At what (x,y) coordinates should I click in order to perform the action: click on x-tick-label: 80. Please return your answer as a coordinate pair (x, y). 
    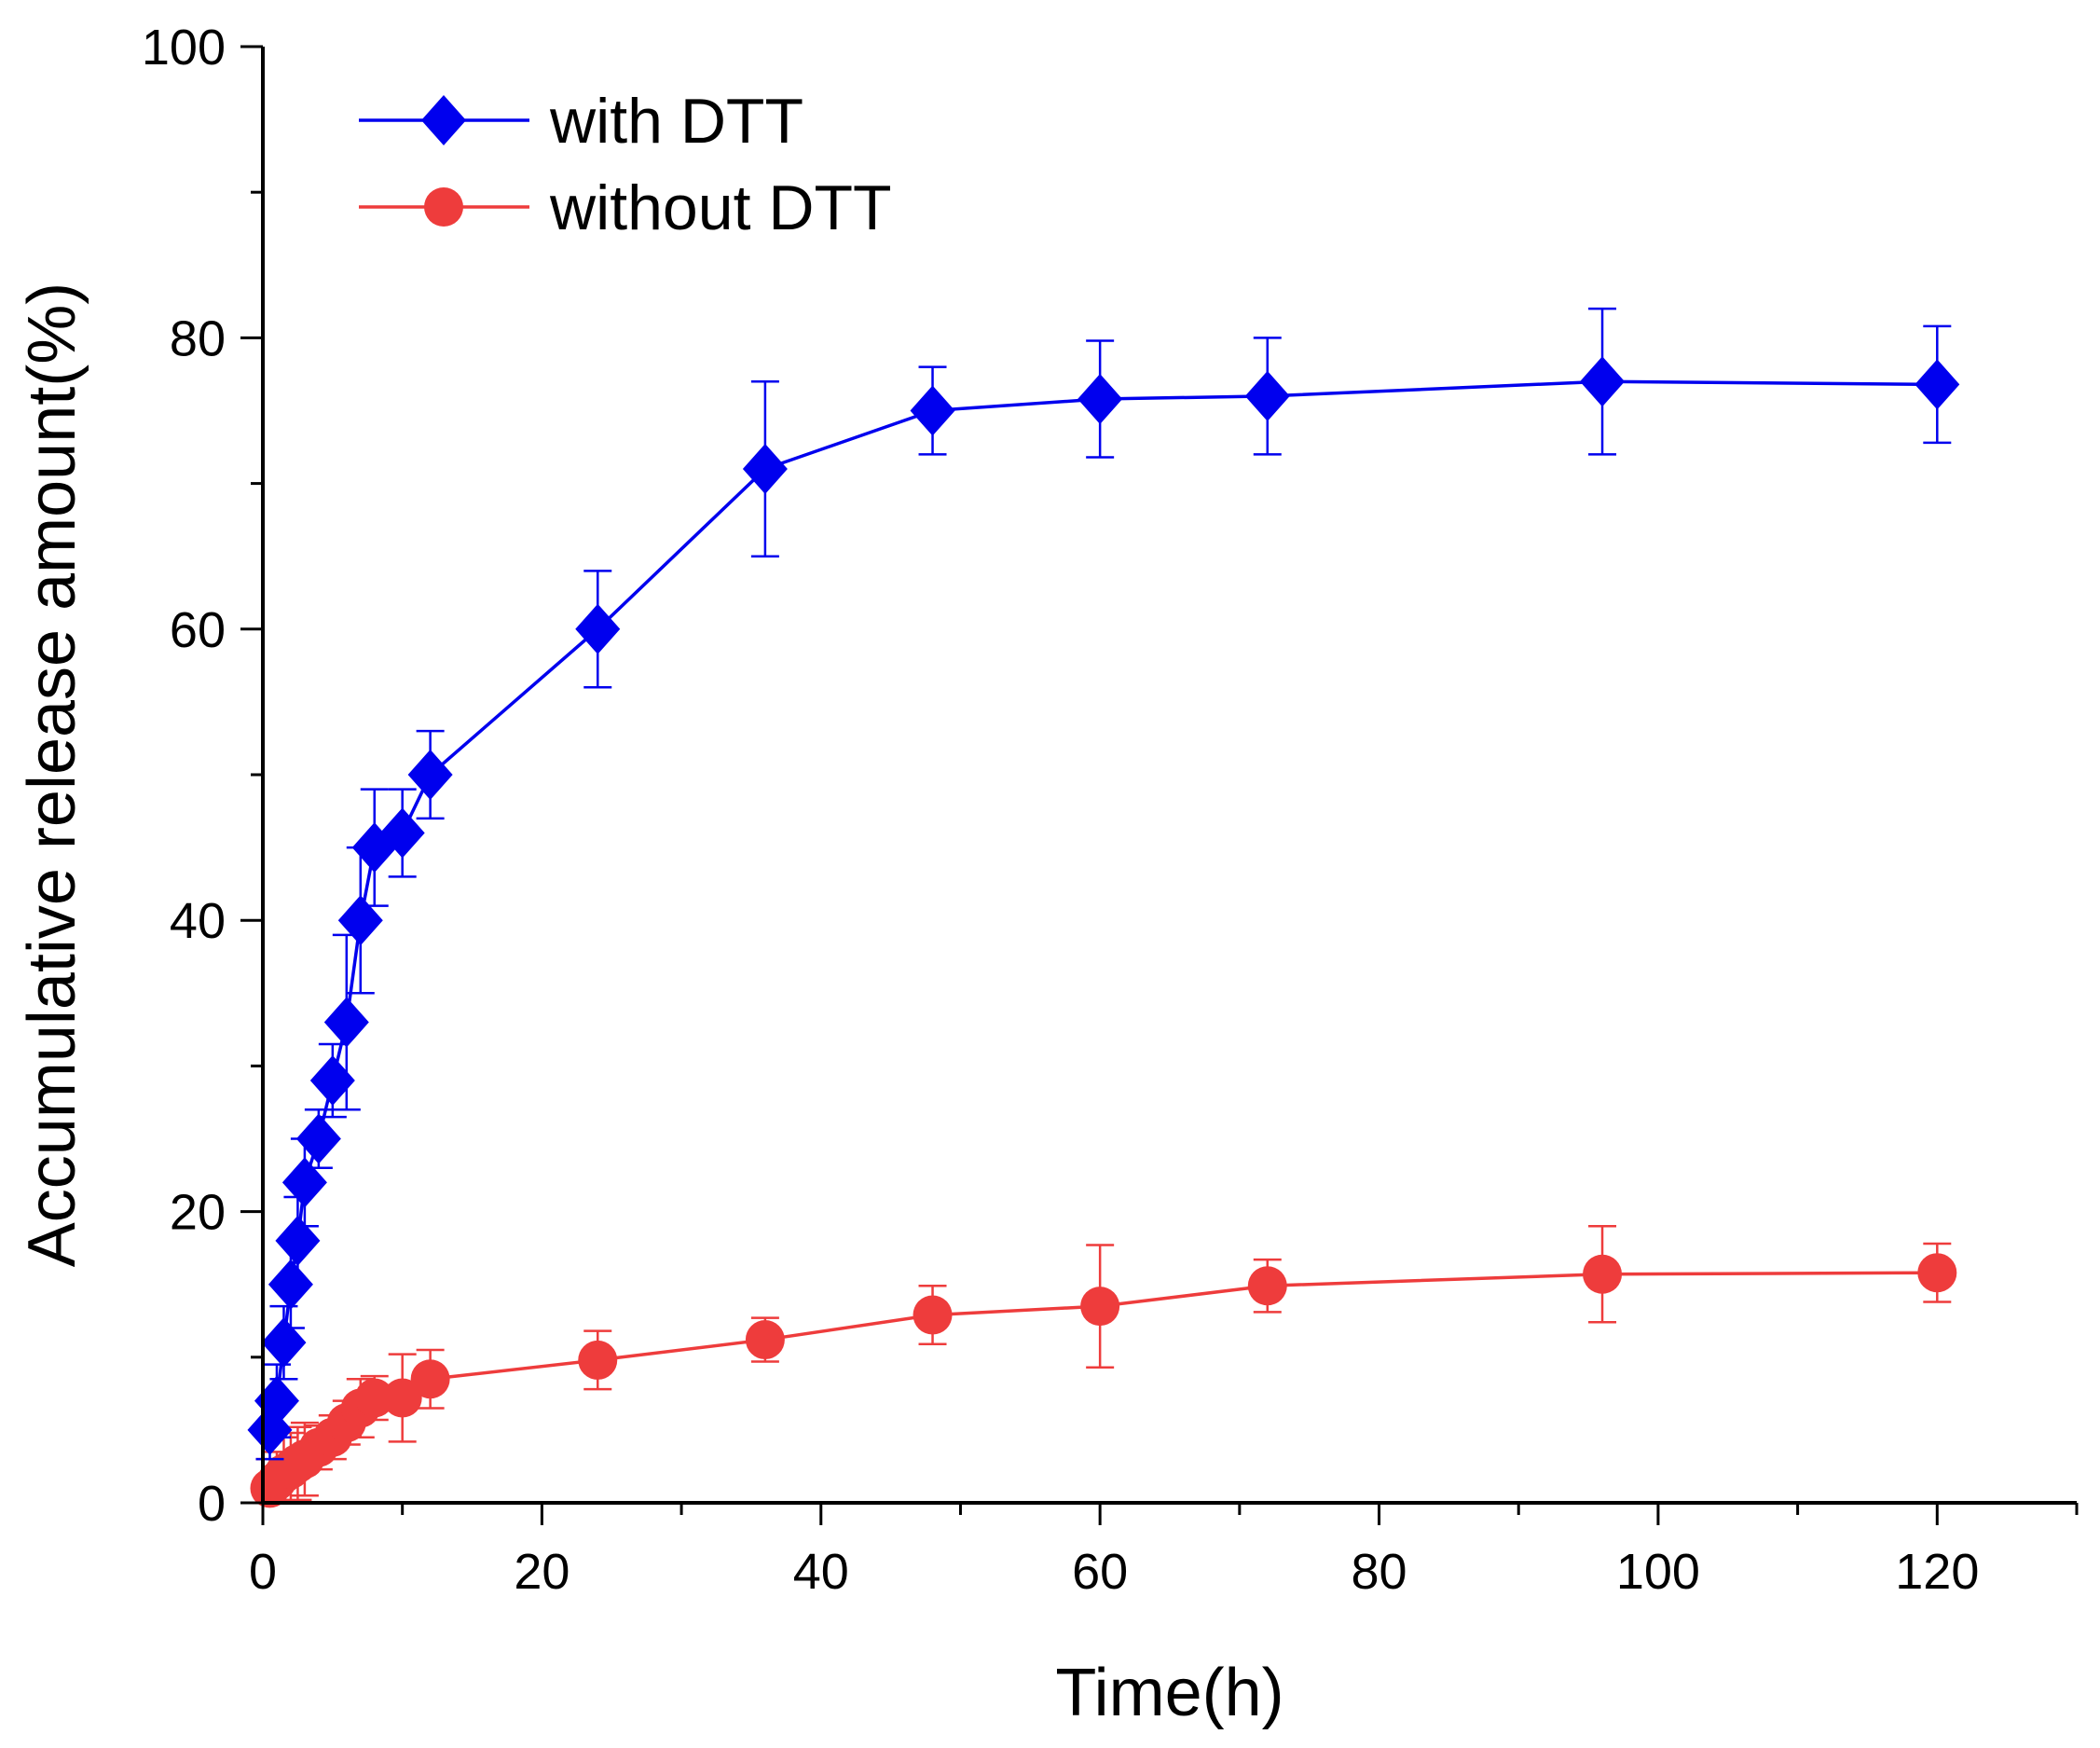
    Looking at the image, I should click on (1379, 1572).